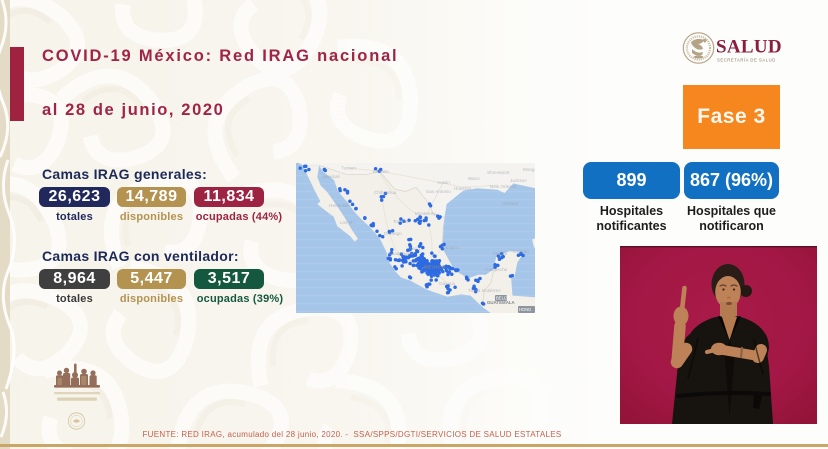 This screenshot has width=828, height=449. Describe the element at coordinates (746, 60) in the screenshot. I see `svg-text: SECRETARÍA DE SALUD` at that location.